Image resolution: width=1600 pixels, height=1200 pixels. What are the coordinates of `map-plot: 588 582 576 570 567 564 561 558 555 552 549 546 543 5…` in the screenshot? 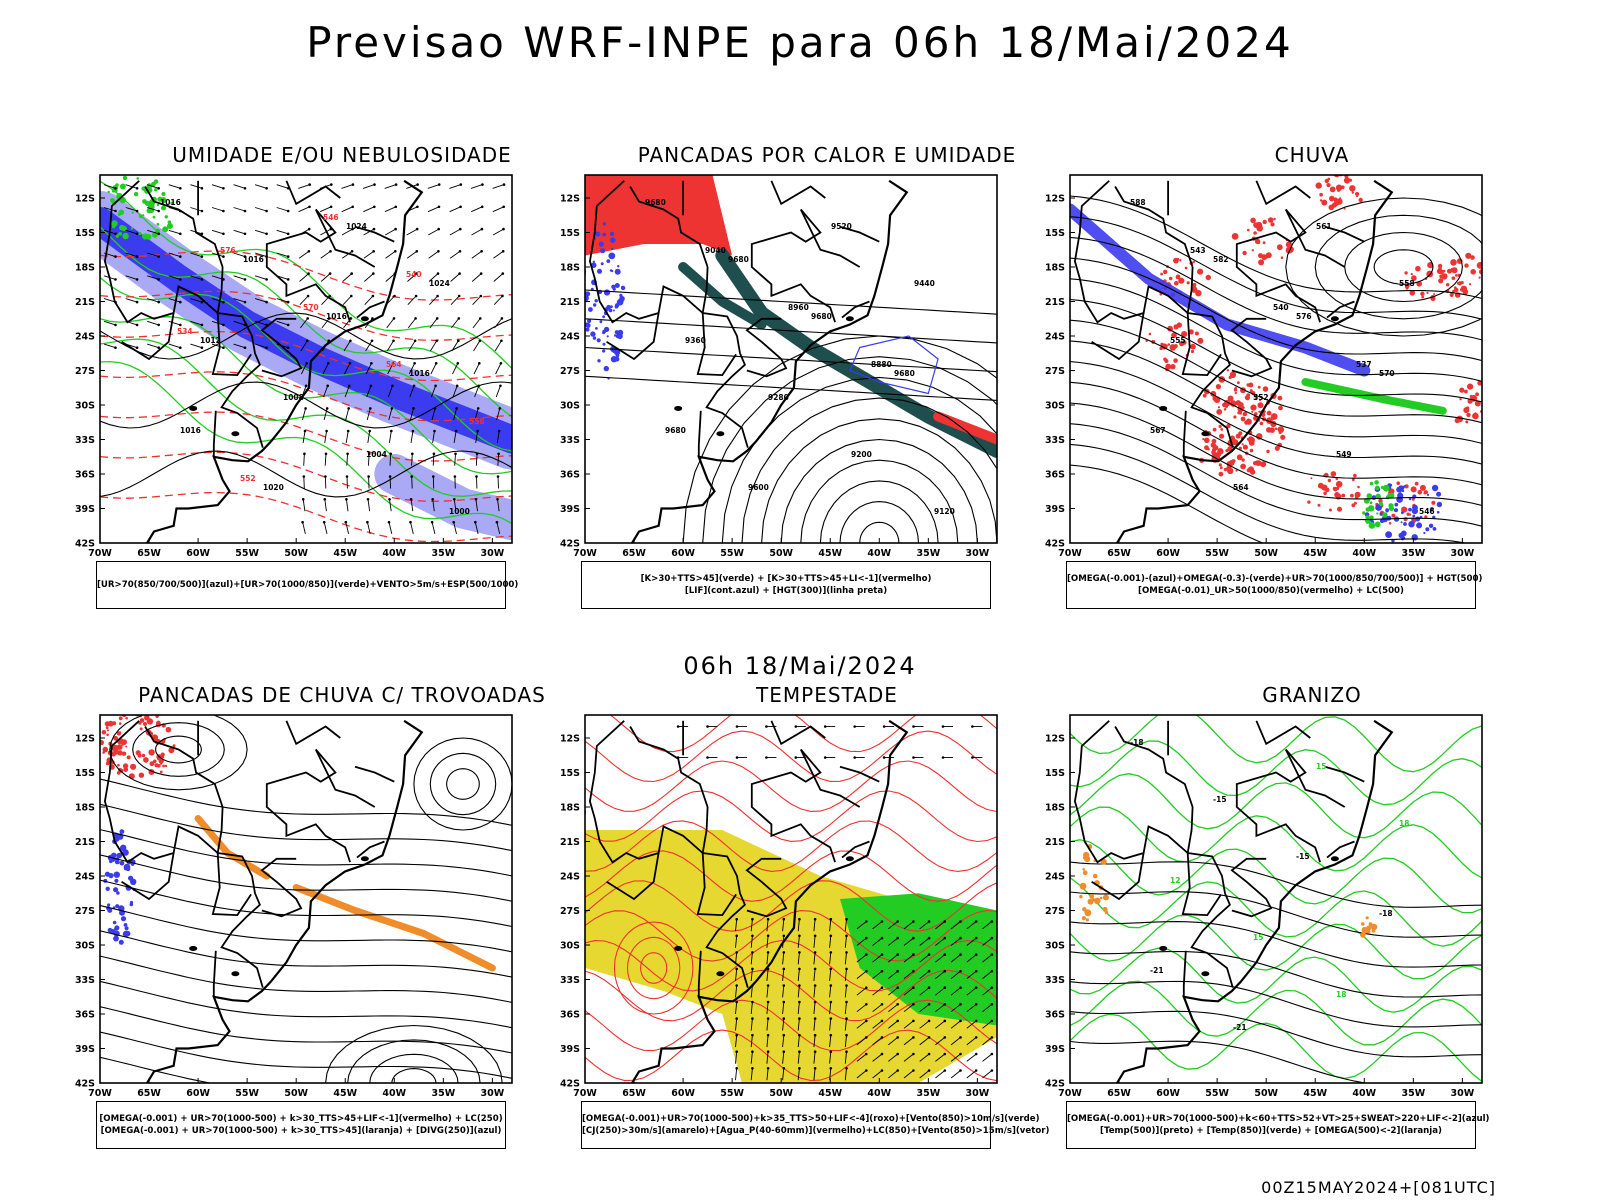 It's located at (1264, 366).